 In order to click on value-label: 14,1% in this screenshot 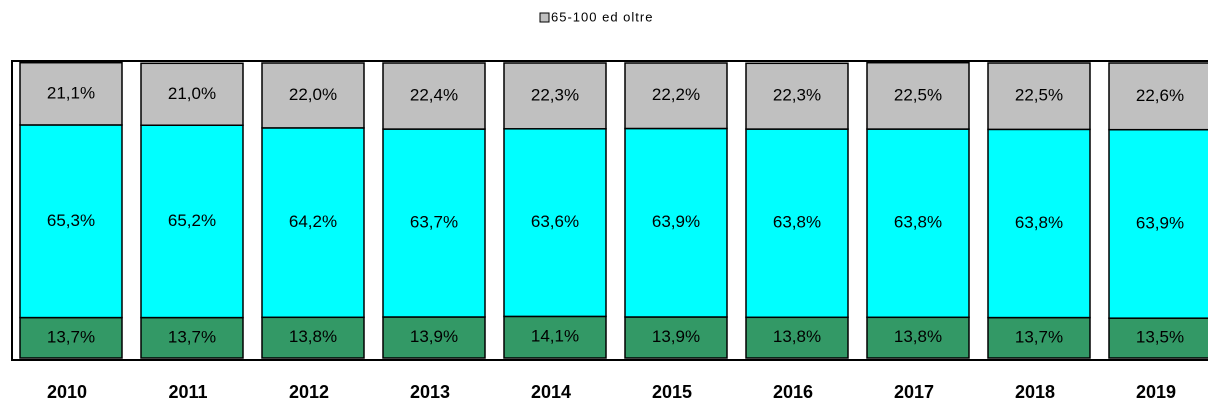, I will do `click(555, 336)`.